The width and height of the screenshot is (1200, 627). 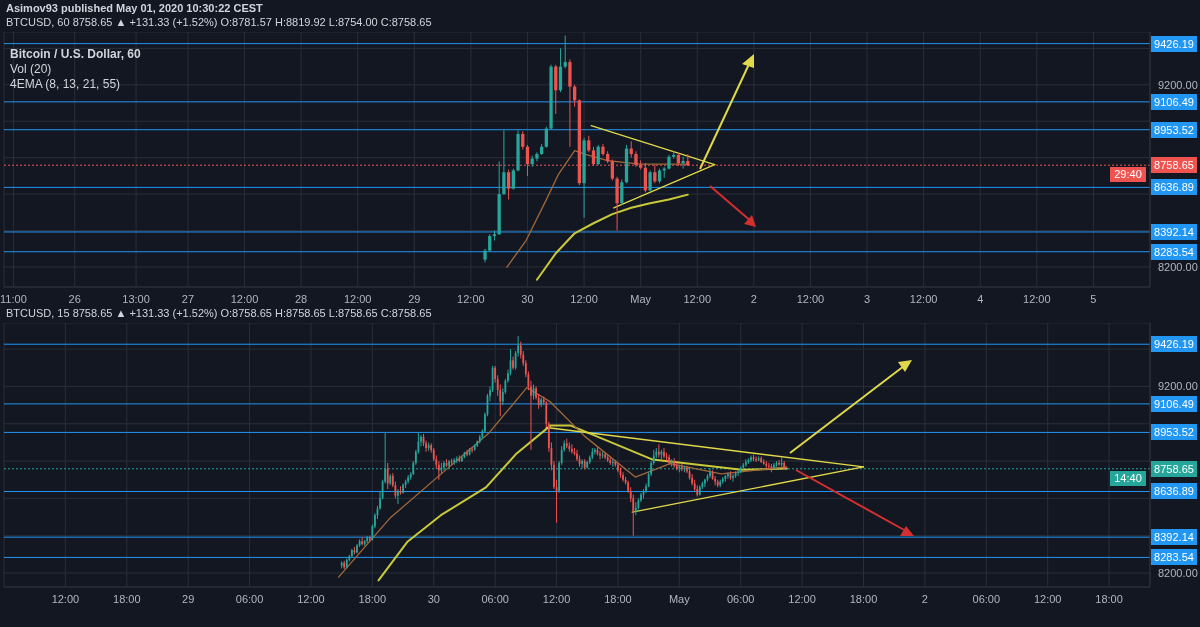 I want to click on x-tick-label: 13:00, so click(x=136, y=298).